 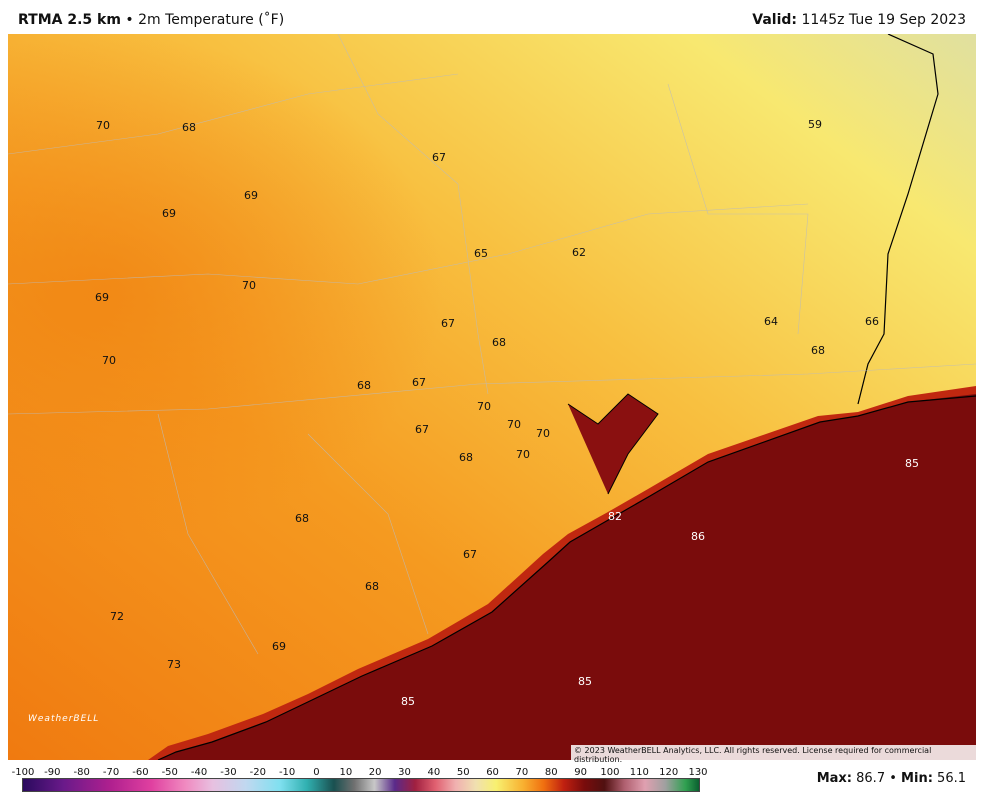 What do you see at coordinates (951, 778) in the screenshot?
I see `min-value: 56.1` at bounding box center [951, 778].